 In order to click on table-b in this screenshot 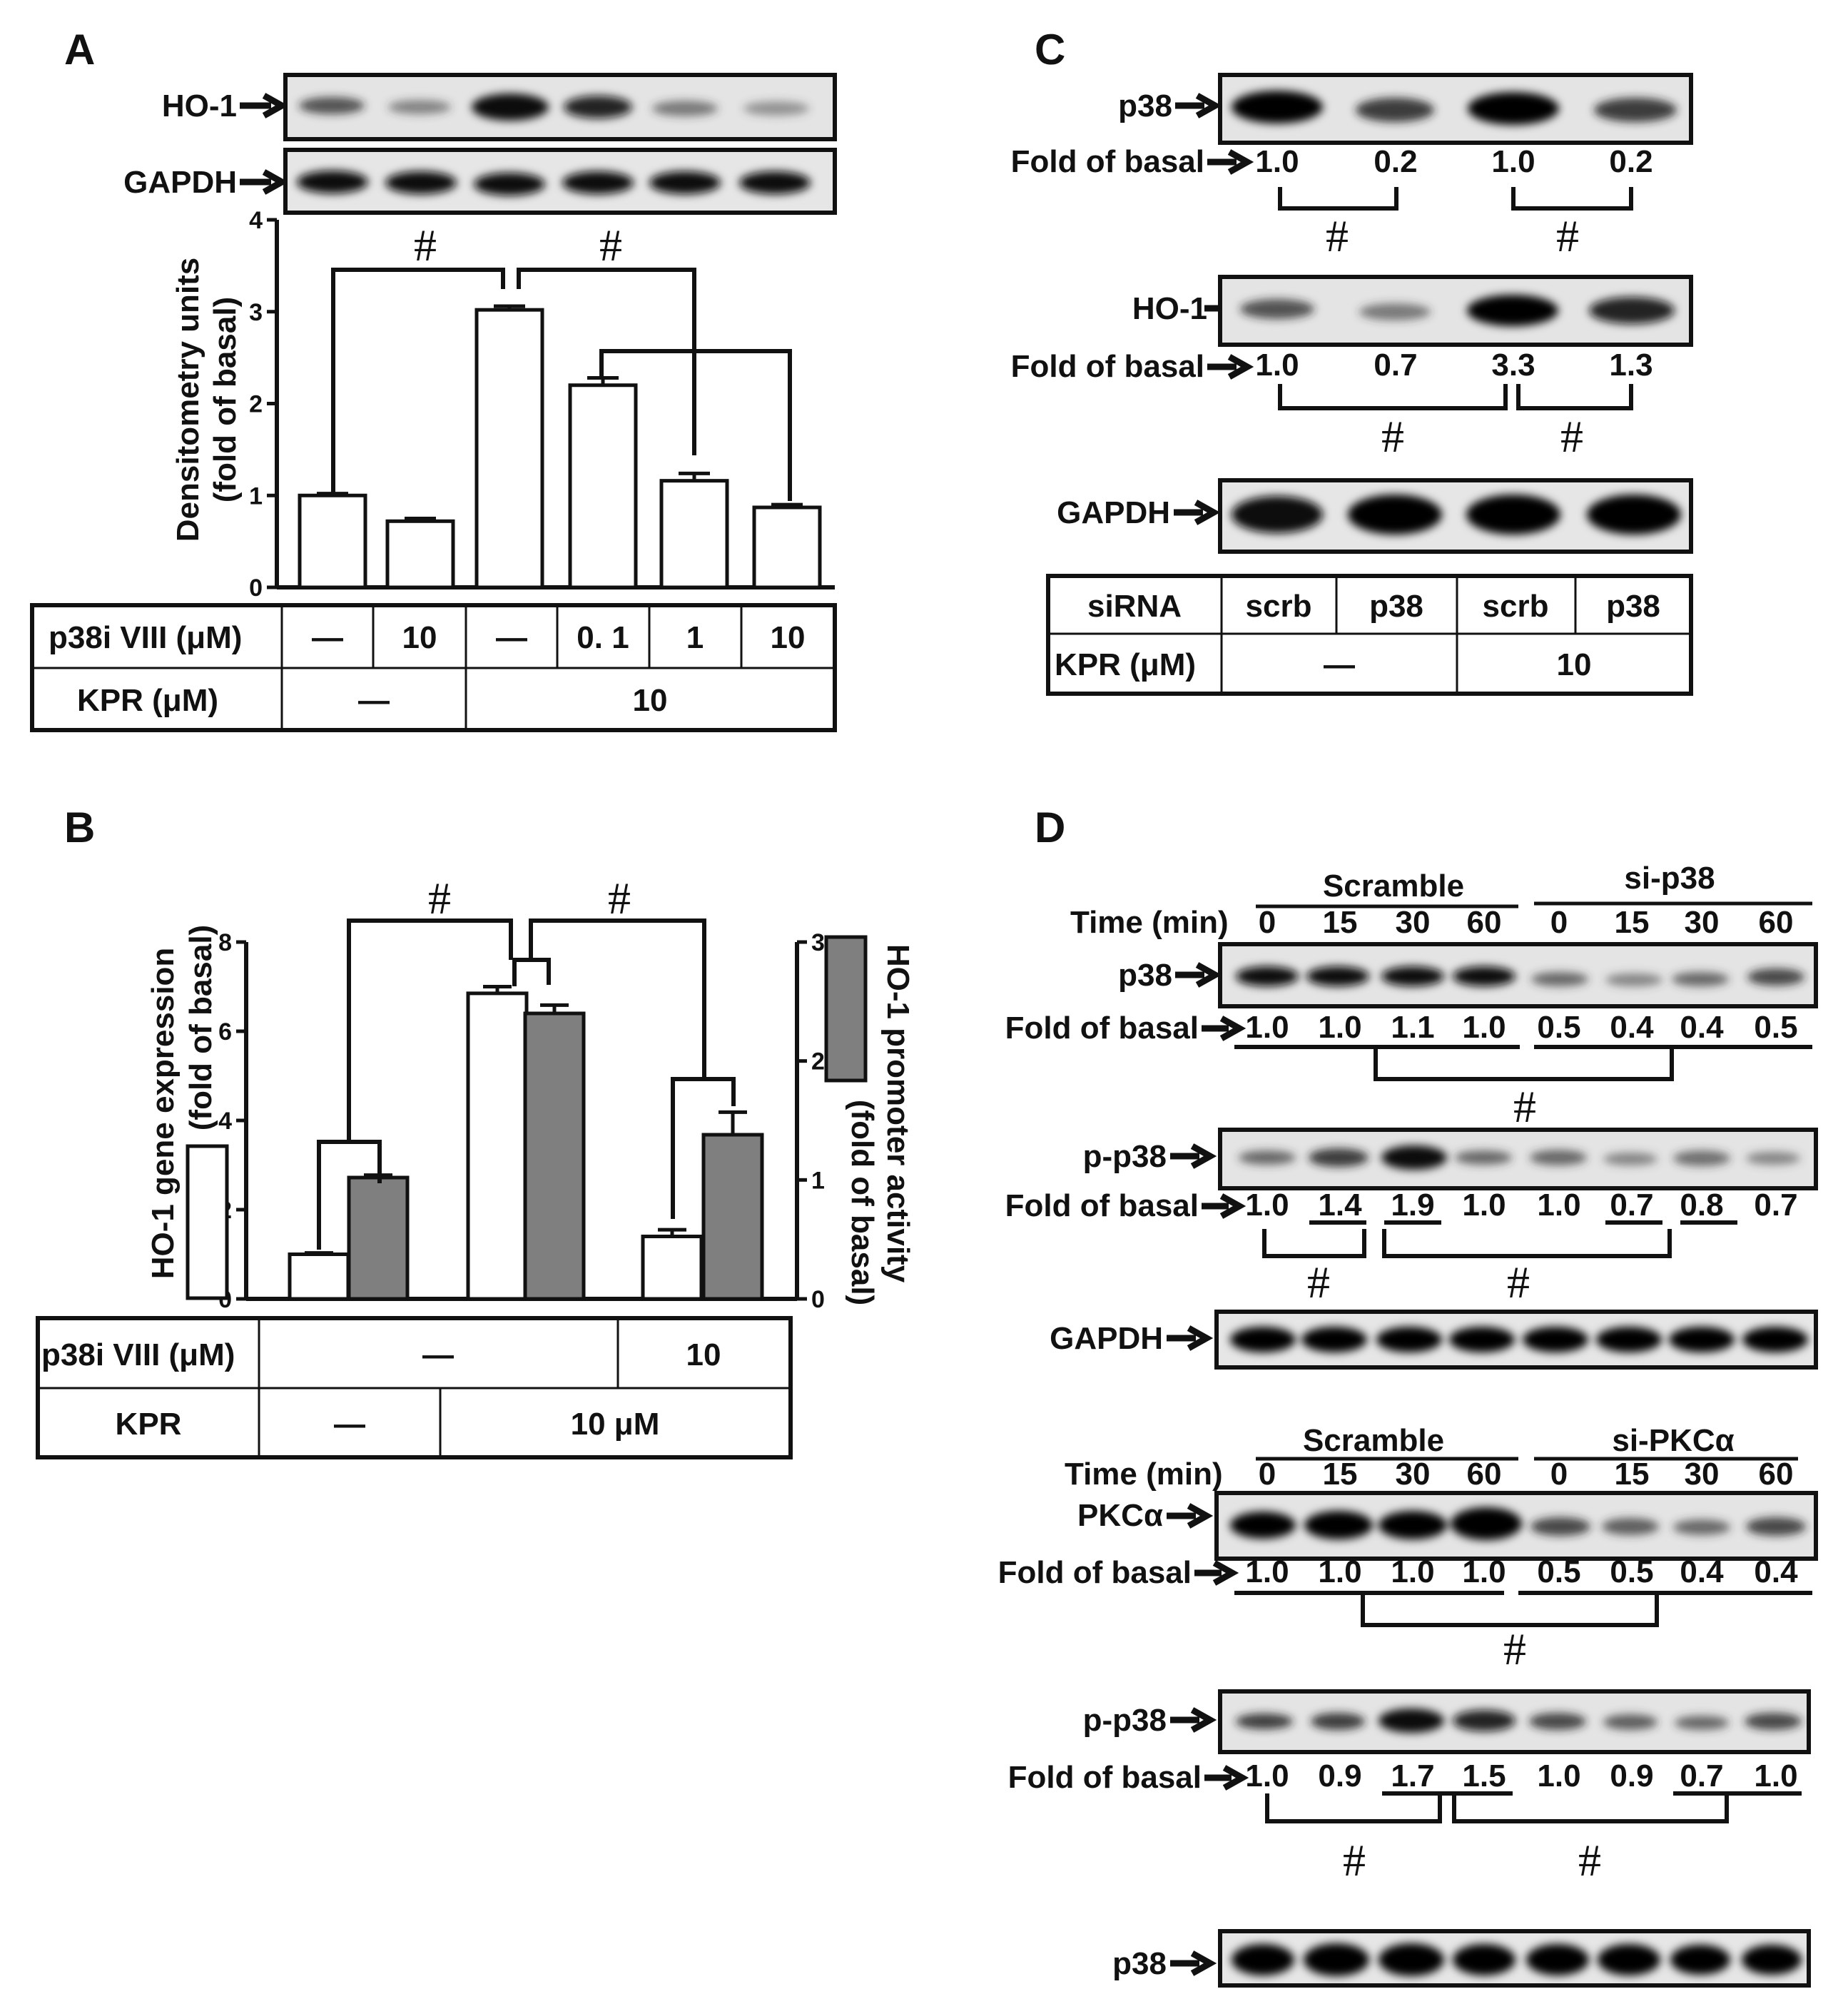, I will do `click(415, 1387)`.